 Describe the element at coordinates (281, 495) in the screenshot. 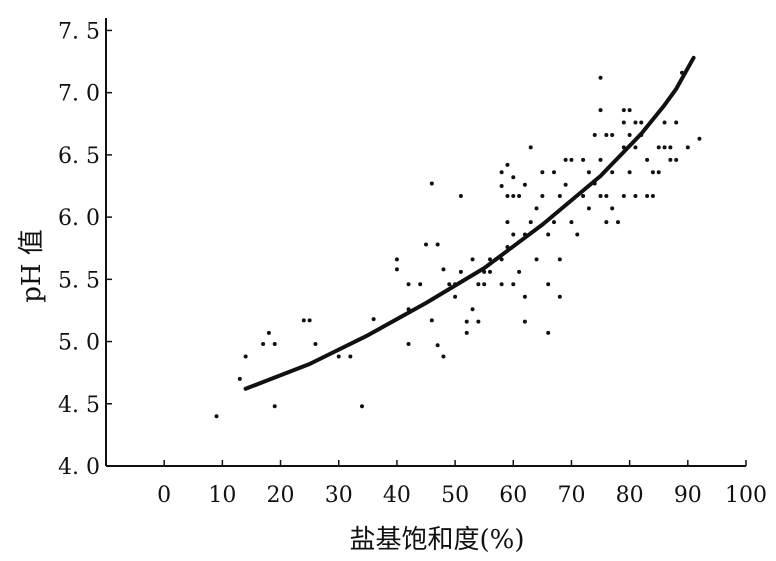

I see `x-tick-label: 20` at that location.